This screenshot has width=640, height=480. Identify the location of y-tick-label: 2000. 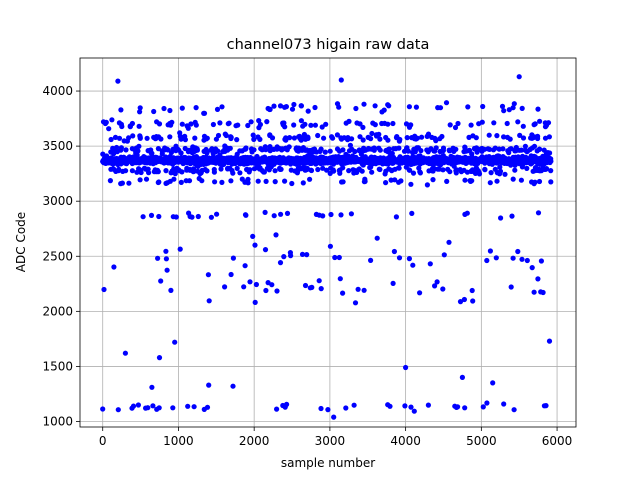
(57, 311).